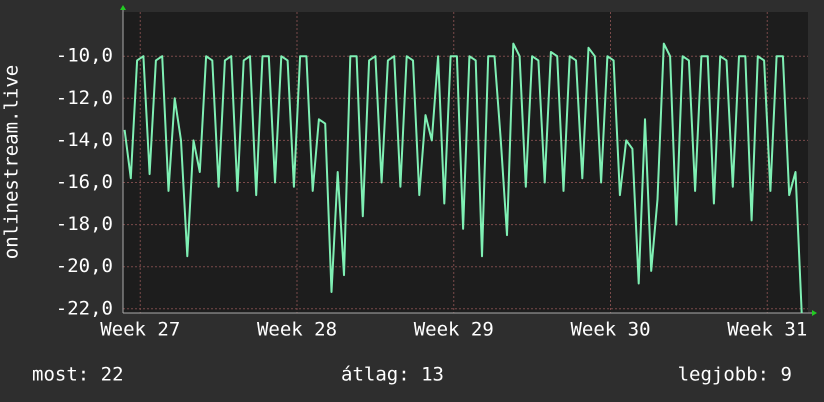 Image resolution: width=824 pixels, height=402 pixels. What do you see at coordinates (392, 375) in the screenshot?
I see `footer-average: átlag: 13` at bounding box center [392, 375].